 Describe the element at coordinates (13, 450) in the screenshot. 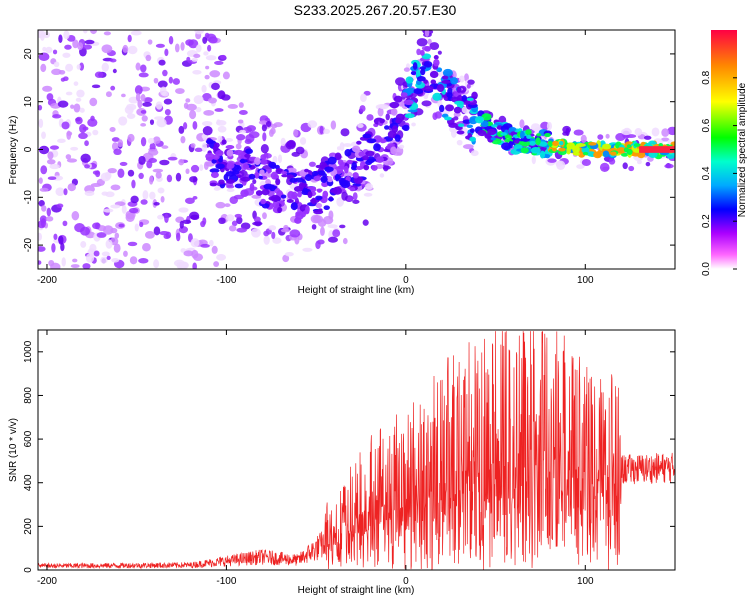

I see `snr-y-label: SNR (10 * v/v)` at that location.